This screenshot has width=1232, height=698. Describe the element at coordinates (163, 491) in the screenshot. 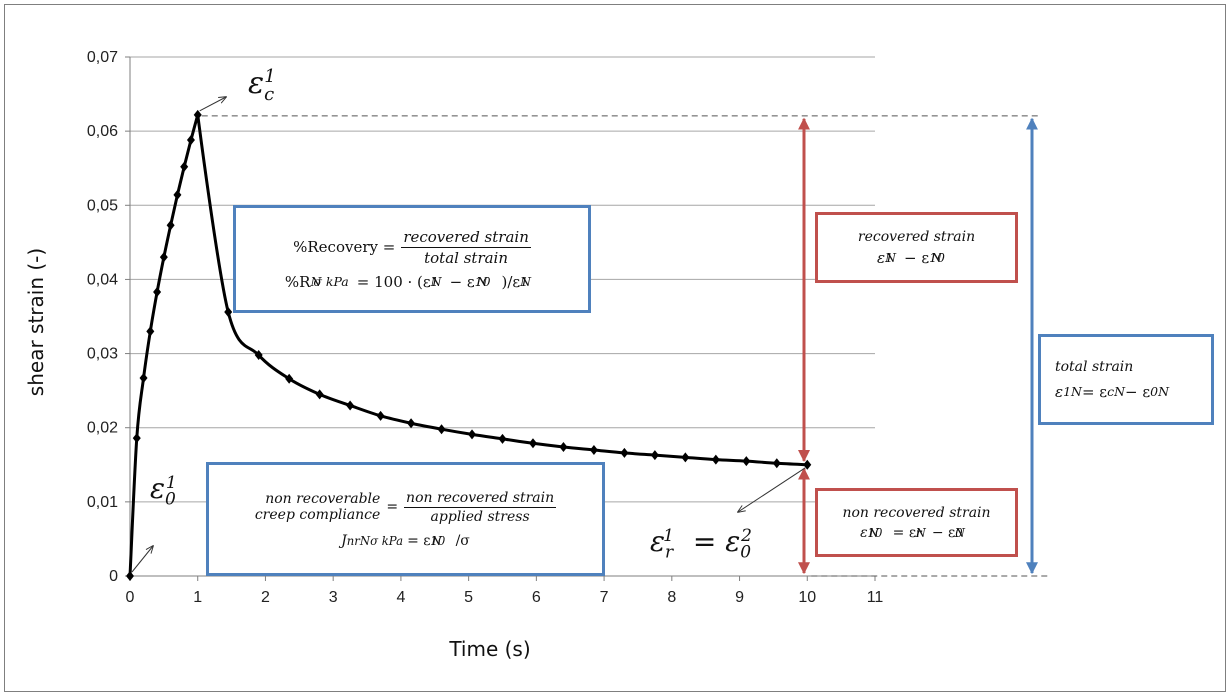

I see `epsilon-0-label: ε01` at that location.